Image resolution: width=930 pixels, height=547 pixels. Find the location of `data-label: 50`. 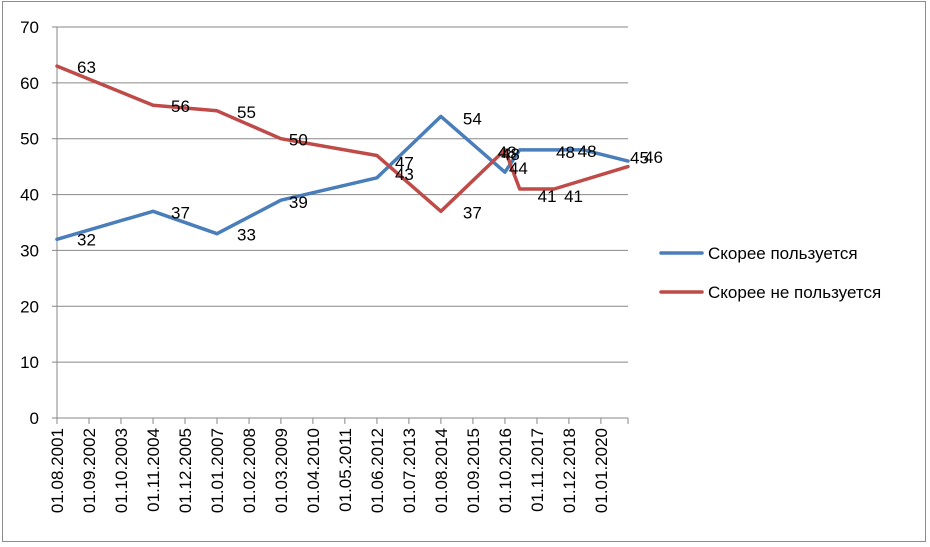

data-label: 50 is located at coordinates (298, 140).